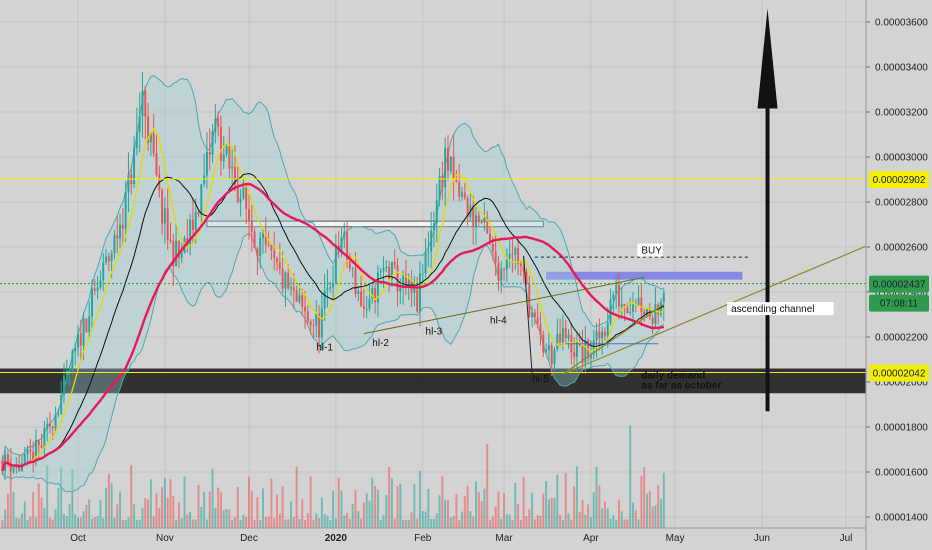  What do you see at coordinates (433, 535) in the screenshot?
I see `time-axis: Oct Nov Dec 2020 Feb Mar Apr May Jun Jul` at bounding box center [433, 535].